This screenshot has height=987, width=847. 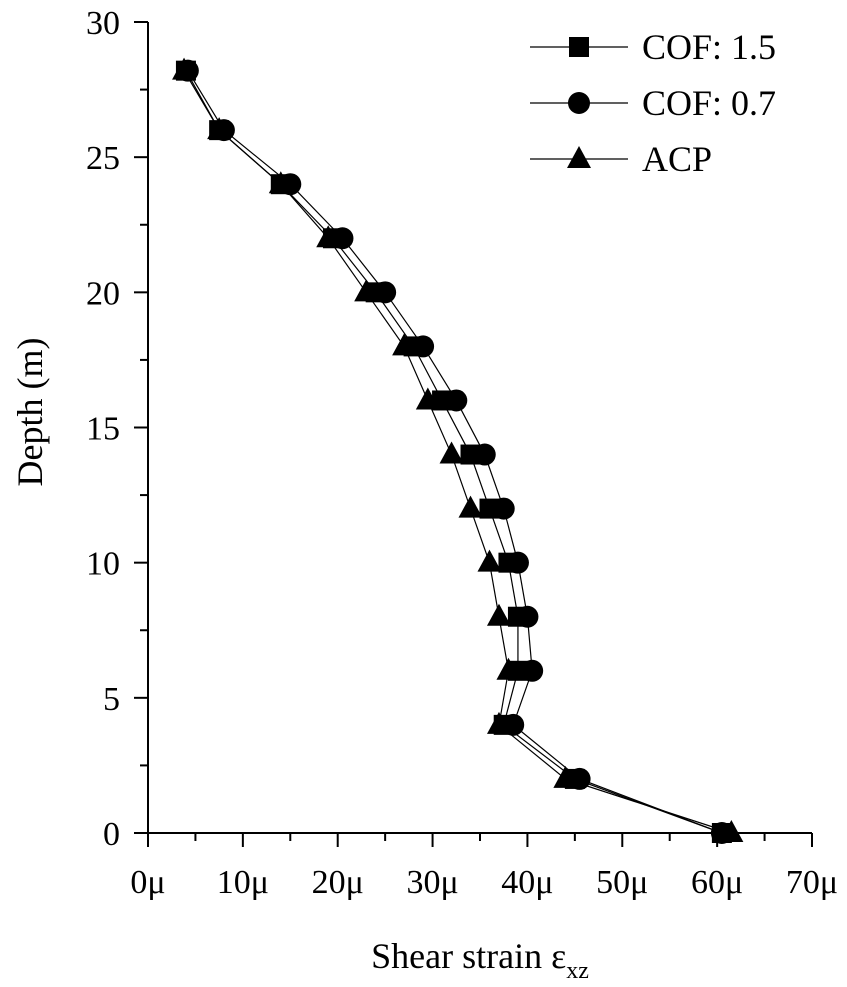 I want to click on legend-label: ACP, so click(x=677, y=159).